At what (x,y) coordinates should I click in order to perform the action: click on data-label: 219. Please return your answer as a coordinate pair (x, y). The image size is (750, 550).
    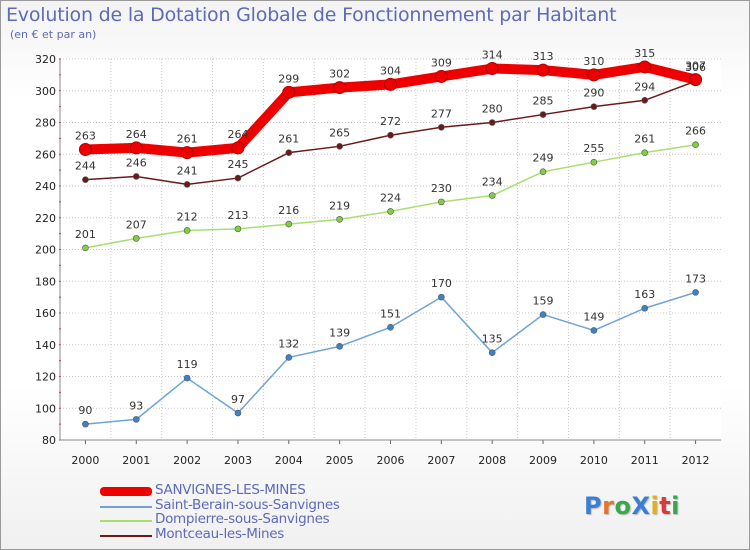
    Looking at the image, I should click on (339, 205).